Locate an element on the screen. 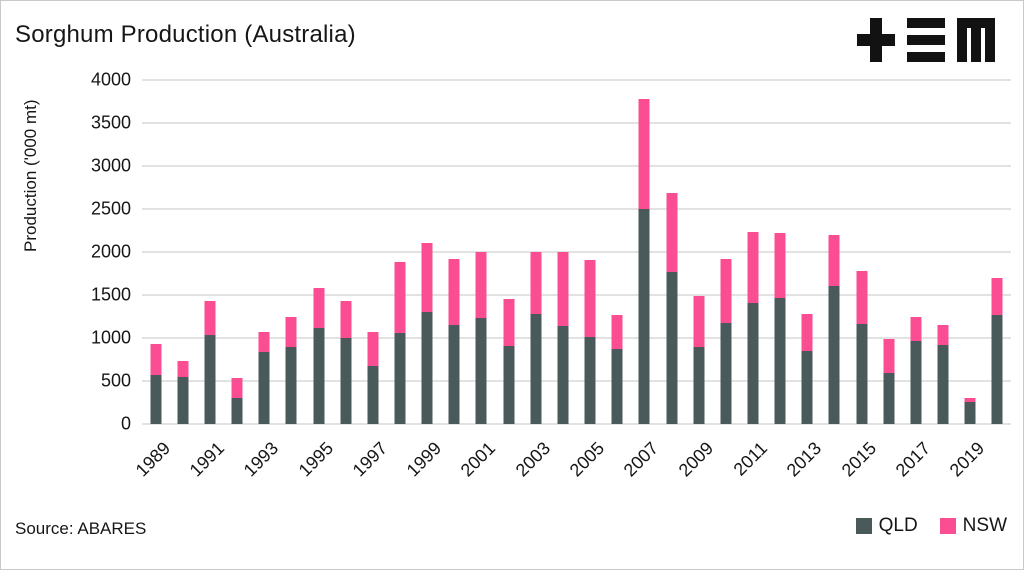 This screenshot has width=1024, height=570. bar-slot-1990 is located at coordinates (182, 252).